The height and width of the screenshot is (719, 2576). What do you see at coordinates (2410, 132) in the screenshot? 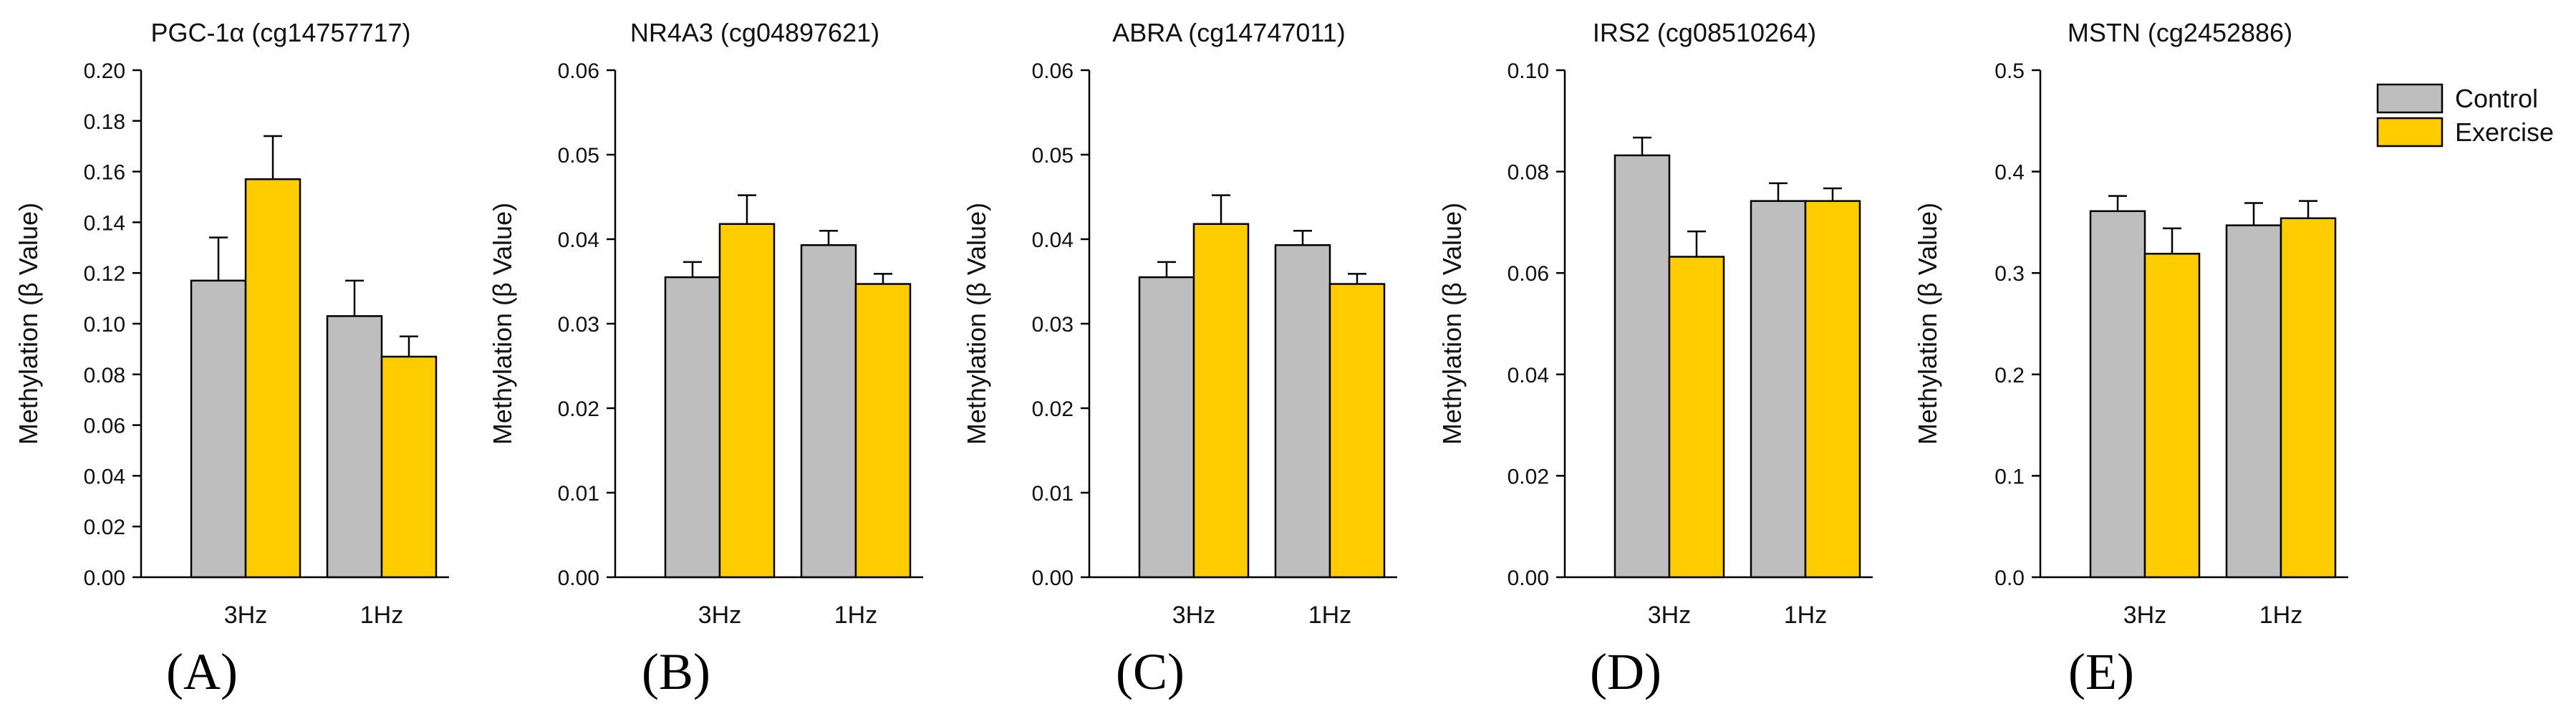
I see `legend-swatch-exercise` at bounding box center [2410, 132].